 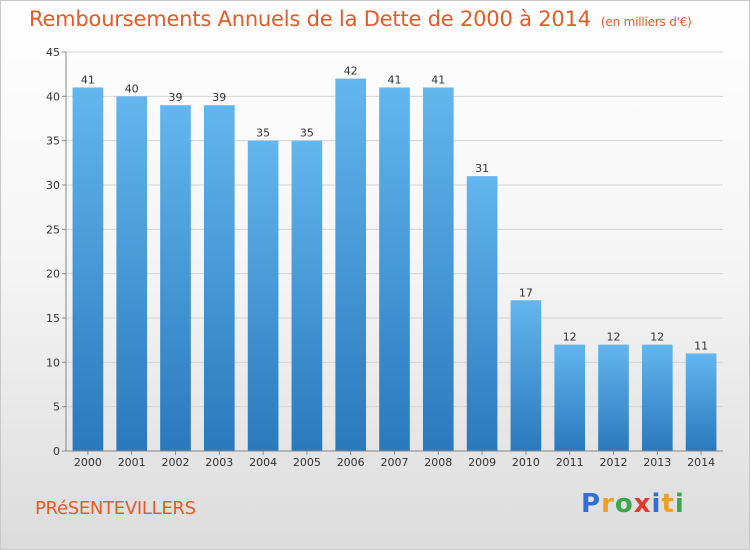 What do you see at coordinates (263, 462) in the screenshot?
I see `x-tick-label-2004: 2004` at bounding box center [263, 462].